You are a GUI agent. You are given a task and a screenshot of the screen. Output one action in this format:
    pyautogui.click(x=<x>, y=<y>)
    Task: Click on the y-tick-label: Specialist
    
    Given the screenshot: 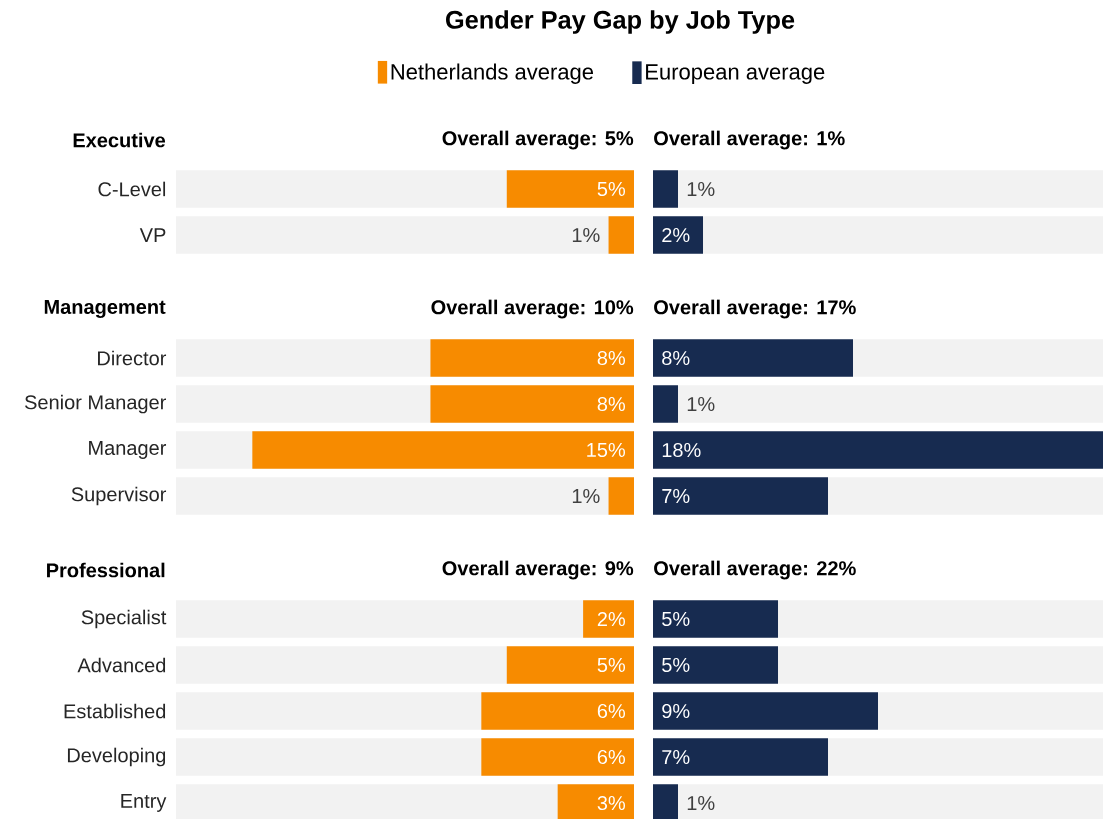 What is the action you would take?
    pyautogui.click(x=124, y=619)
    